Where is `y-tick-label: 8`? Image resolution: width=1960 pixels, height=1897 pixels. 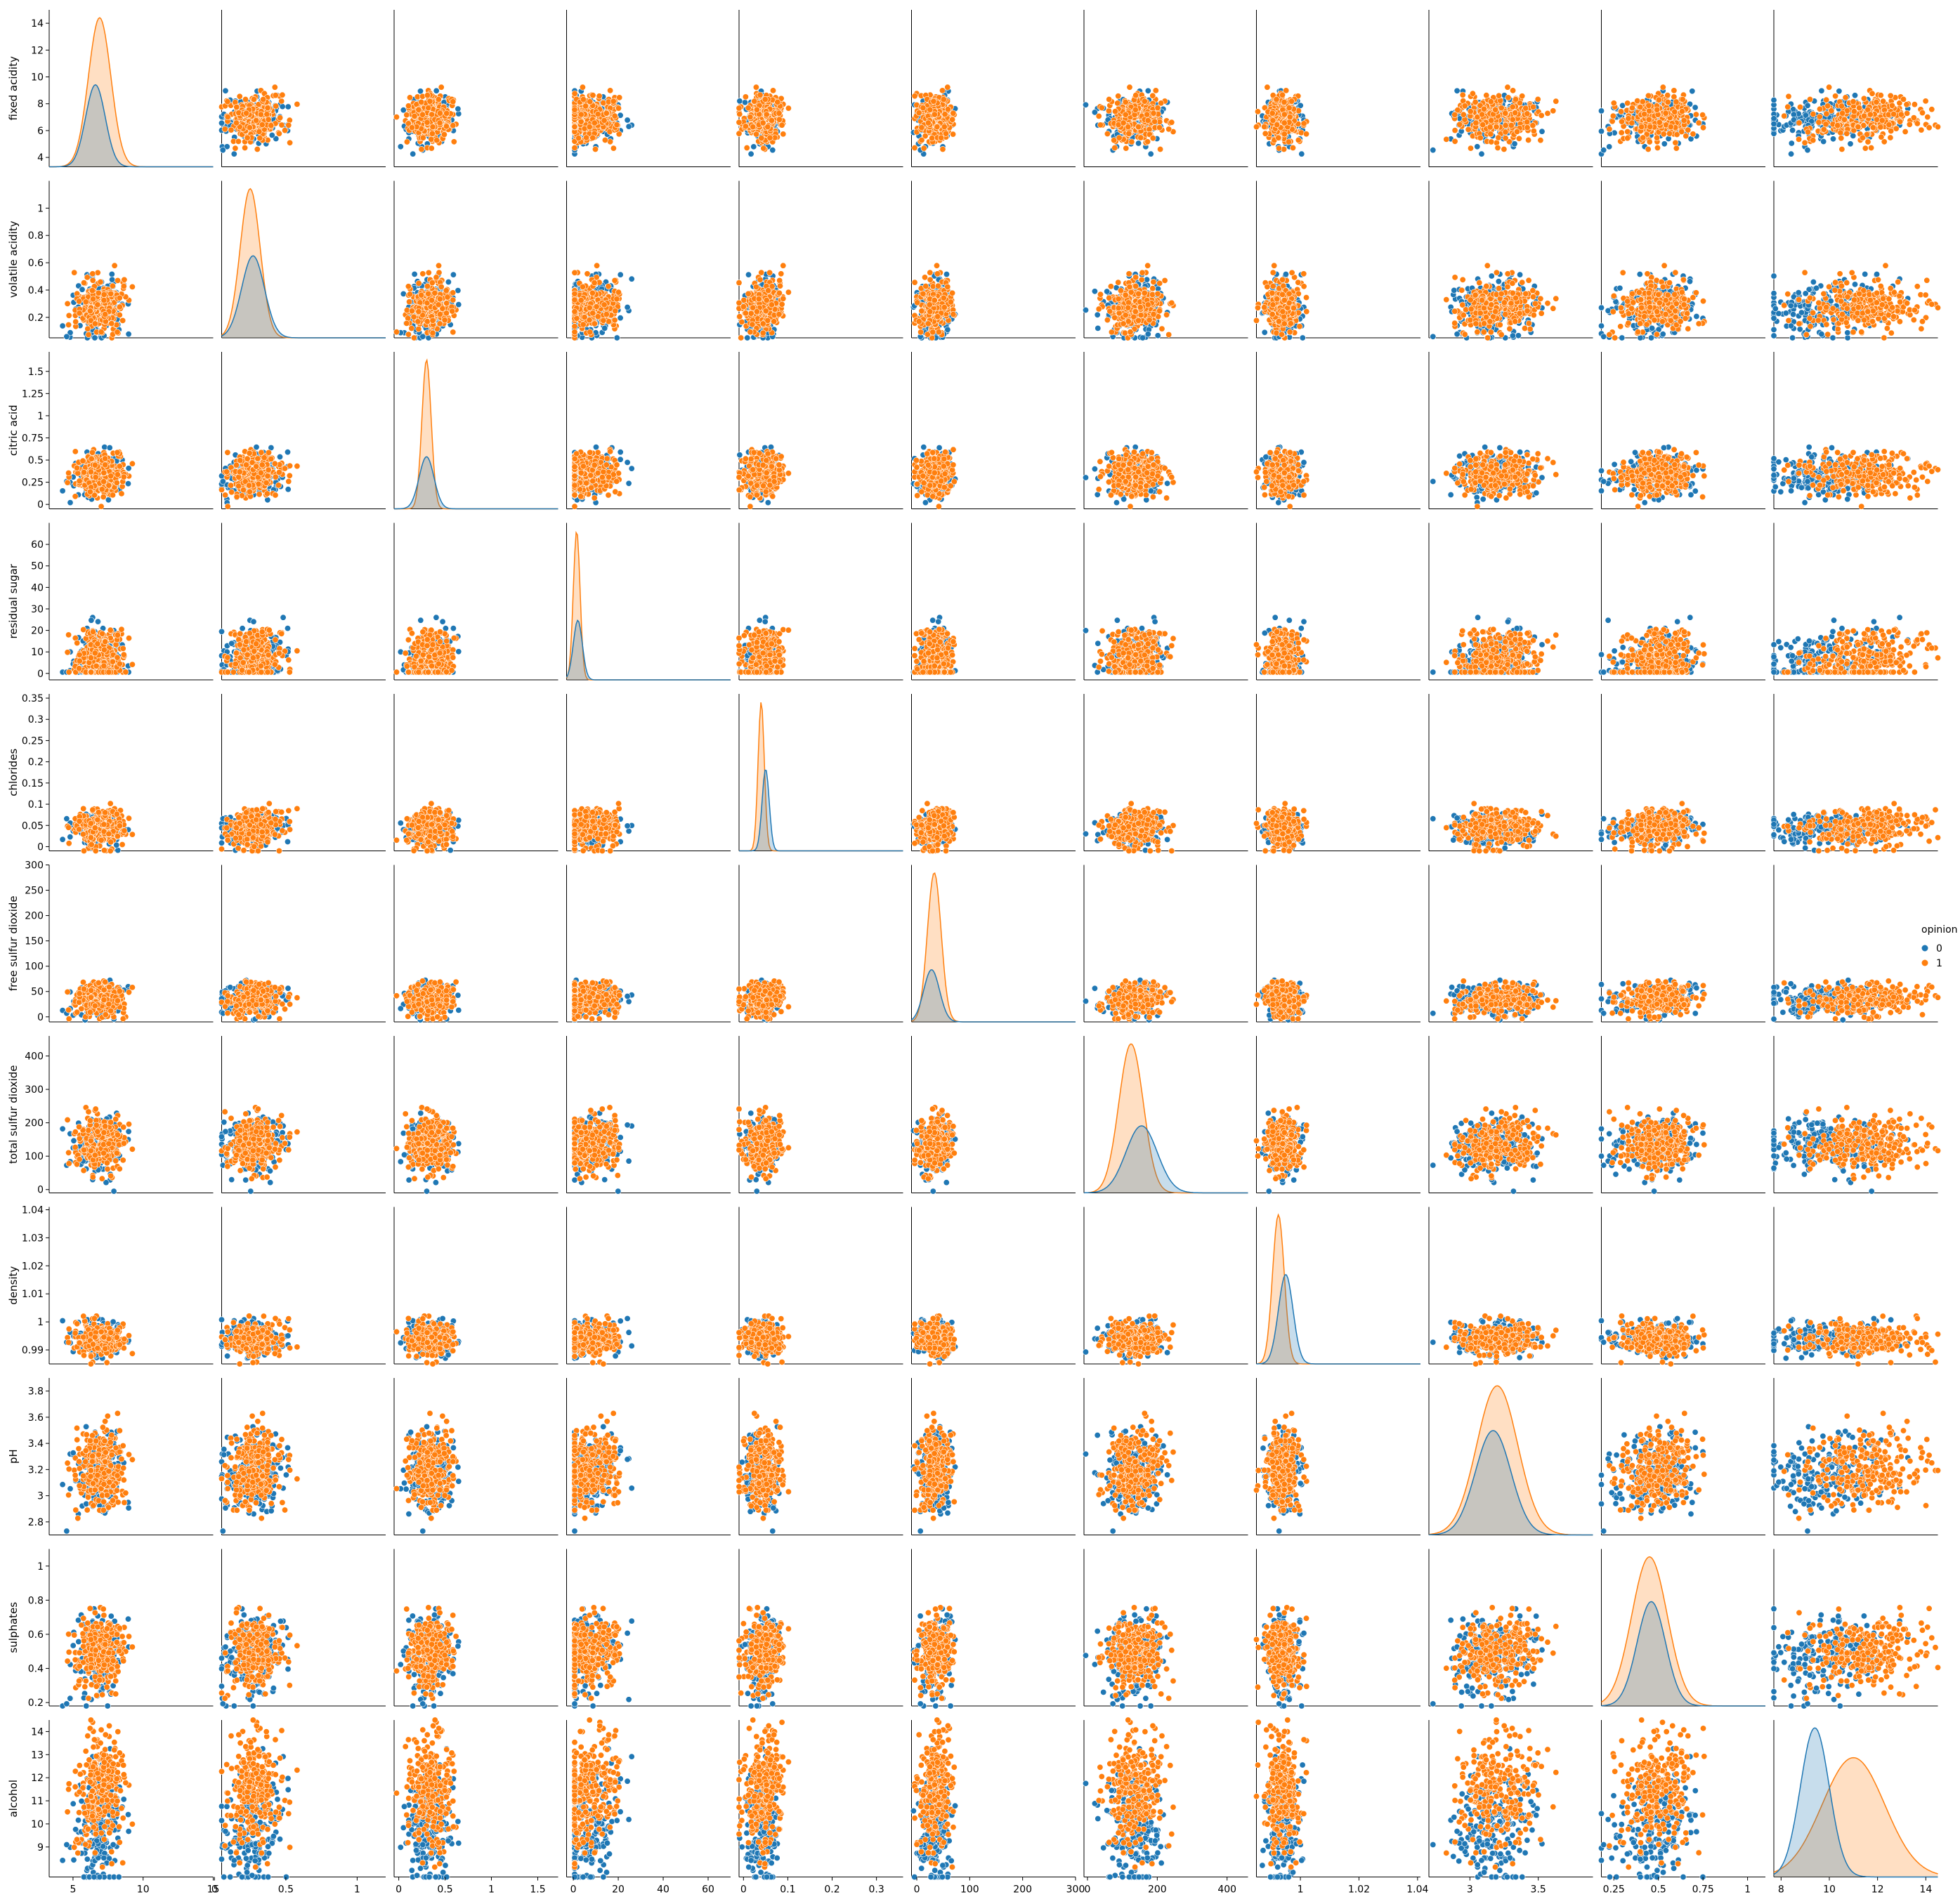 y-tick-label: 8 is located at coordinates (40, 104).